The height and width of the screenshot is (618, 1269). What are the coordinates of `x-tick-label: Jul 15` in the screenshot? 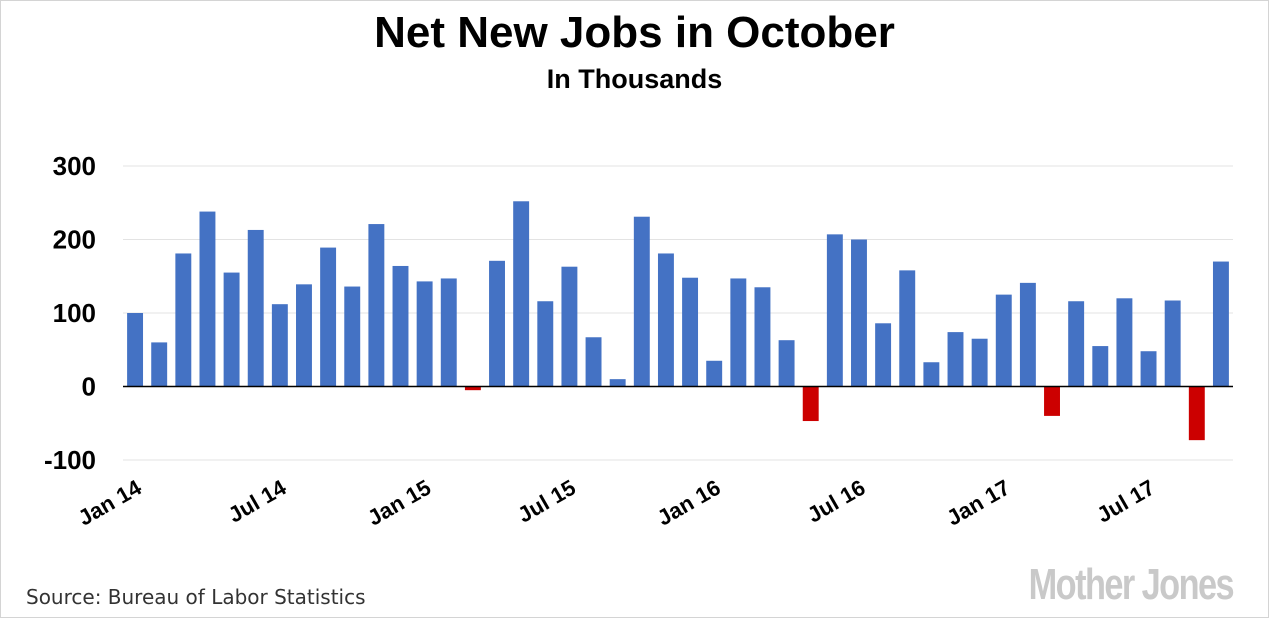 It's located at (546, 501).